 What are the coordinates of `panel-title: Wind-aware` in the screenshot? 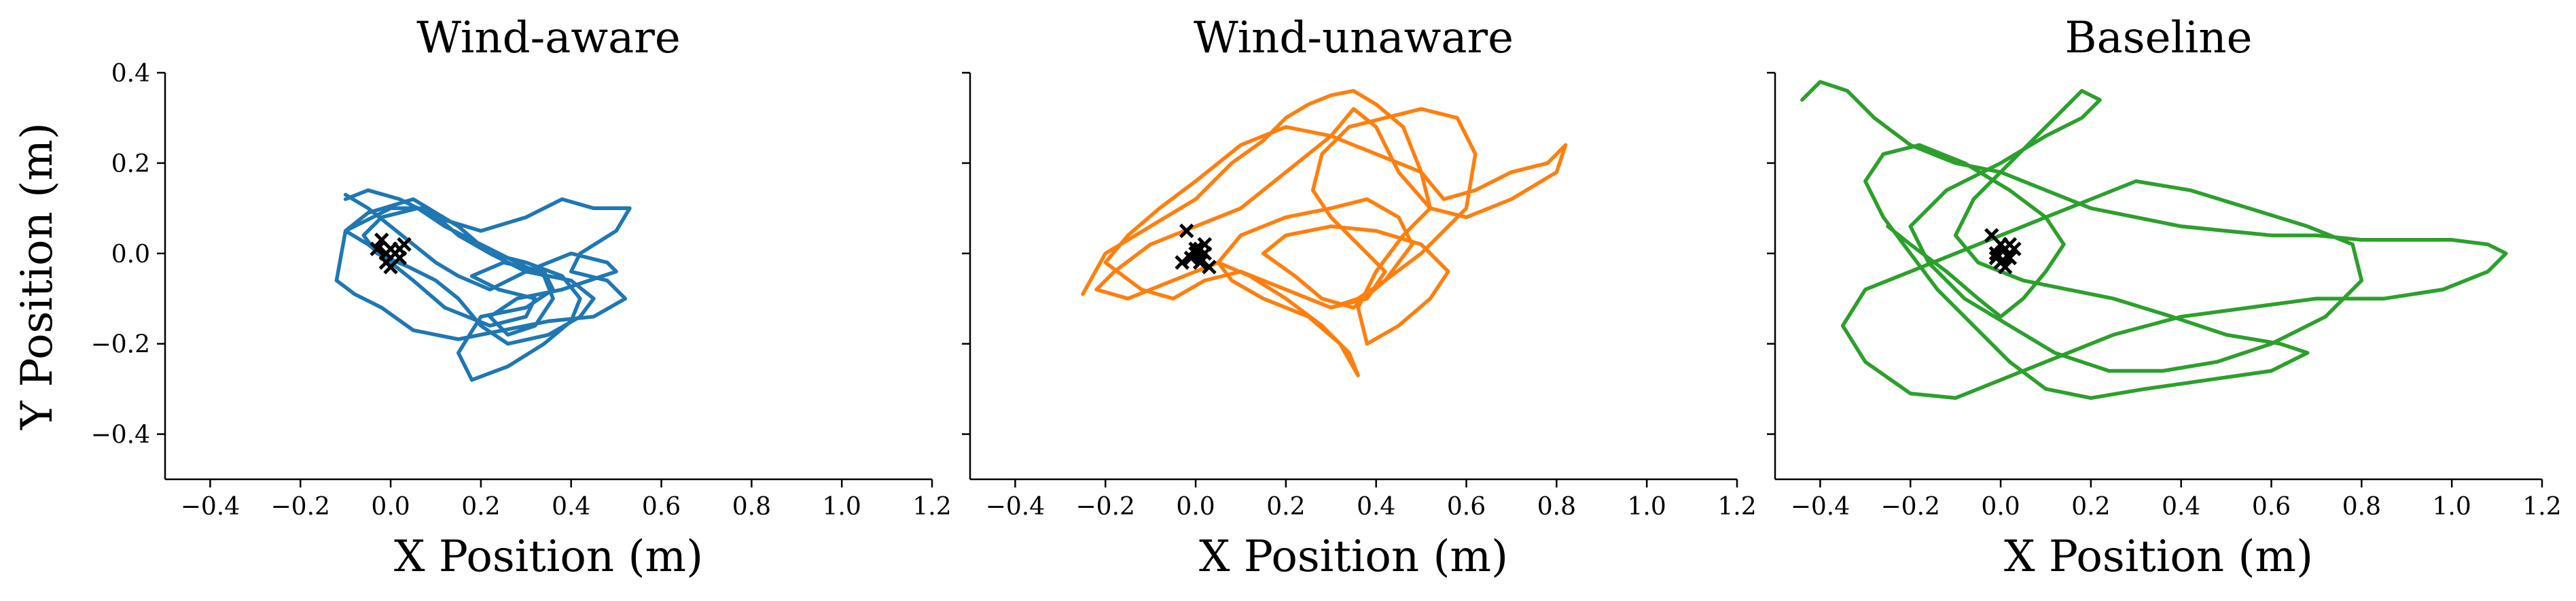 It's located at (548, 38).